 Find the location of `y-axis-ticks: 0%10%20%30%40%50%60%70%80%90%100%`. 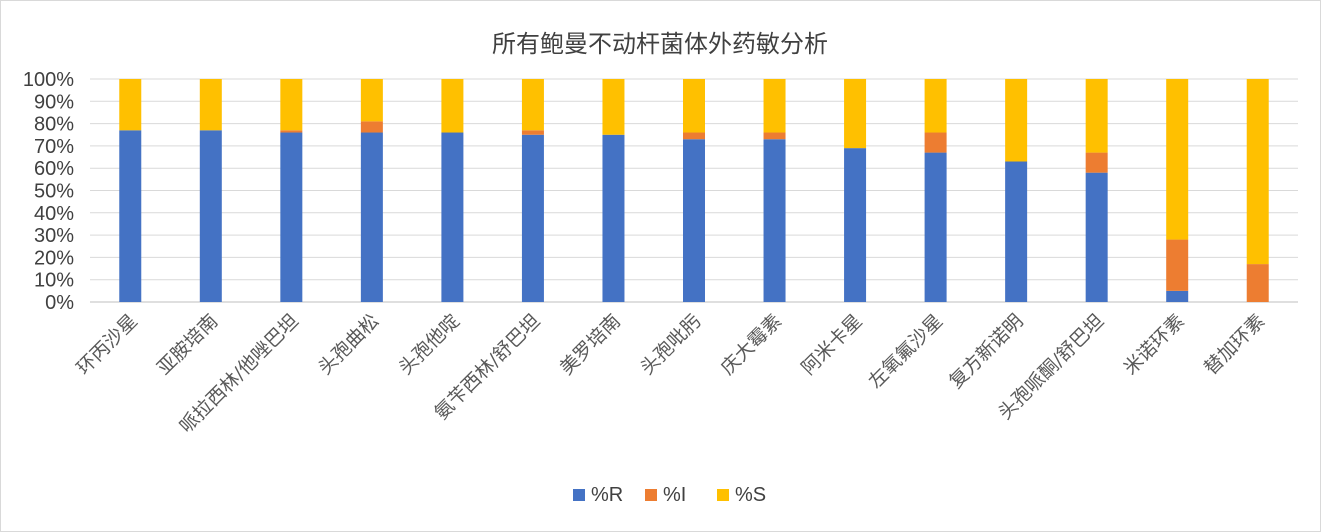

y-axis-ticks: 0%10%20%30%40%50%60%70%80%90%100% is located at coordinates (48, 191).